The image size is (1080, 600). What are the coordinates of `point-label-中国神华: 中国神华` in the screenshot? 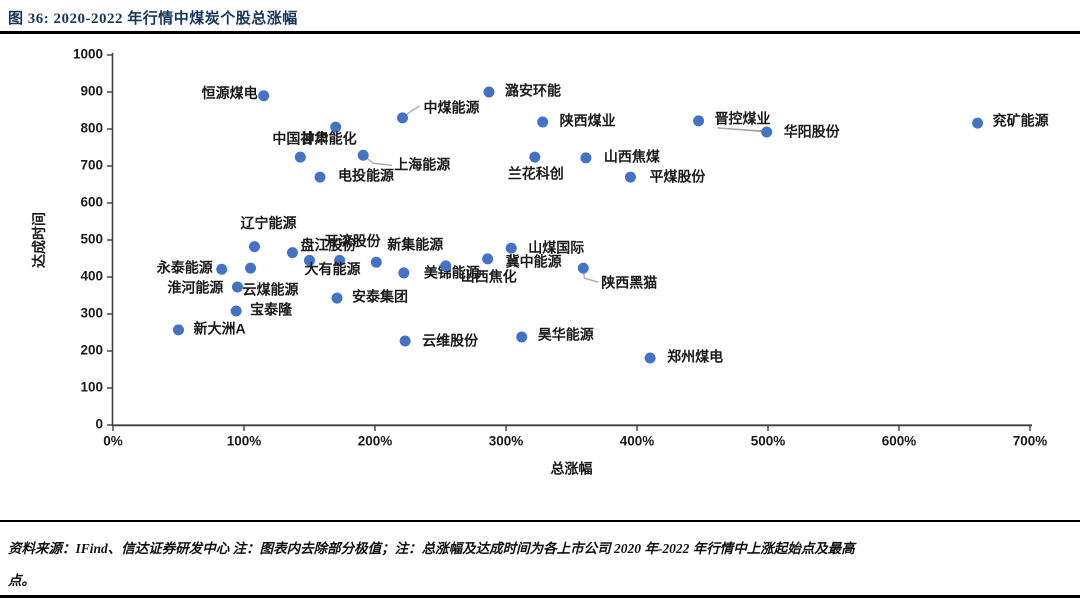 It's located at (300, 139).